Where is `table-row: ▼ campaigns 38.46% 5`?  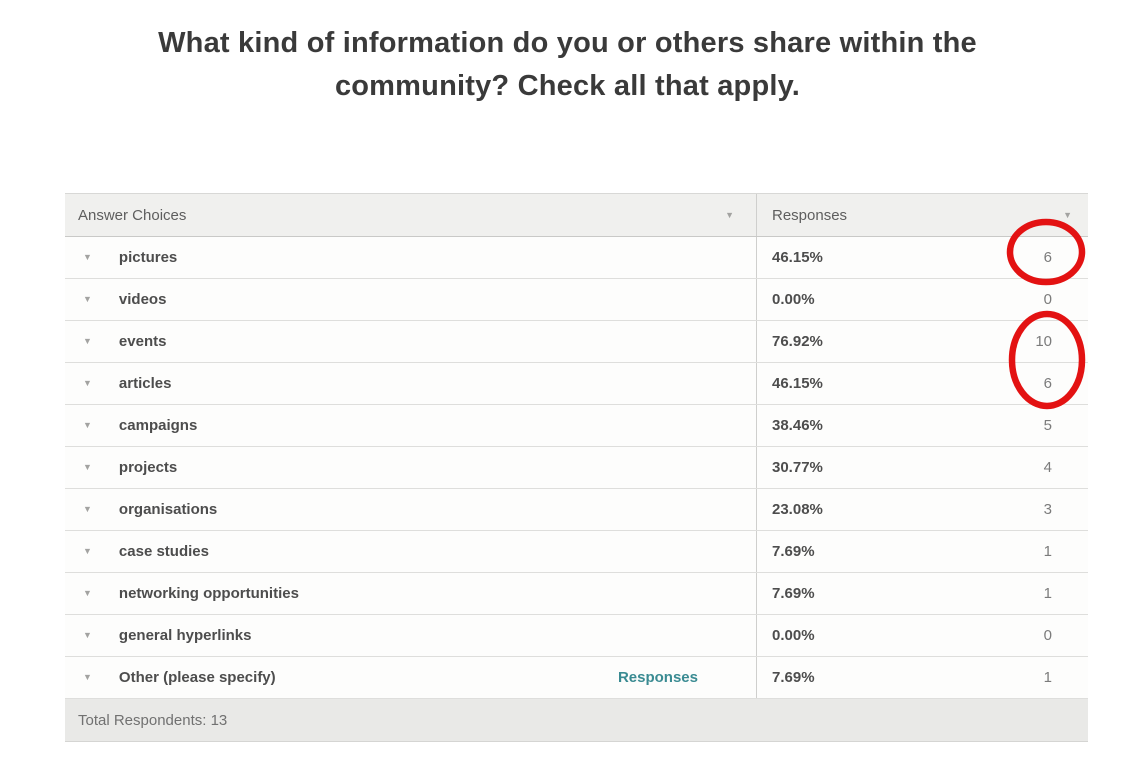
table-row: ▼ campaigns 38.46% 5 is located at coordinates (576, 426).